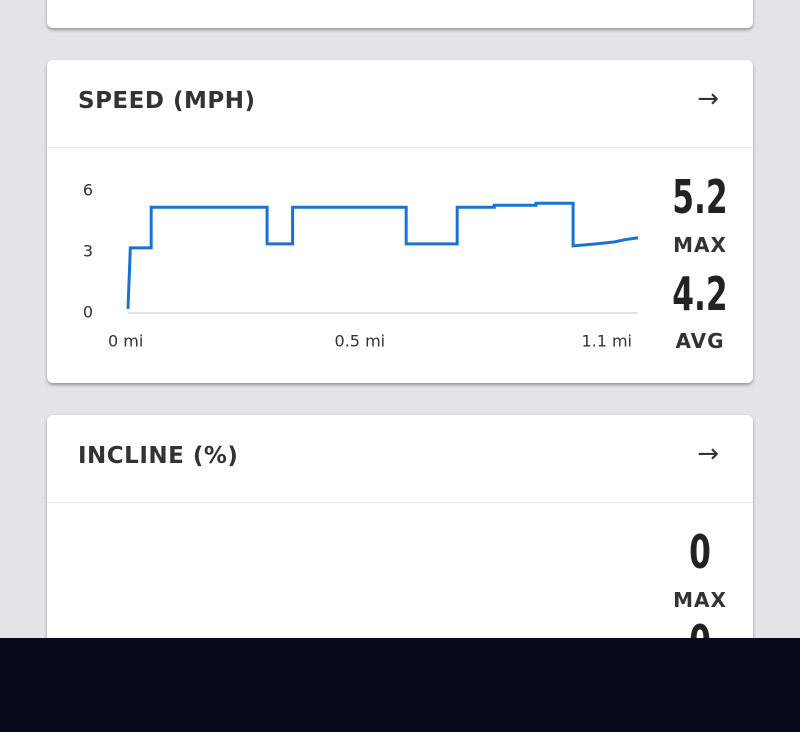 Image resolution: width=800 pixels, height=732 pixels. What do you see at coordinates (88, 312) in the screenshot?
I see `y-tick-label: 0` at bounding box center [88, 312].